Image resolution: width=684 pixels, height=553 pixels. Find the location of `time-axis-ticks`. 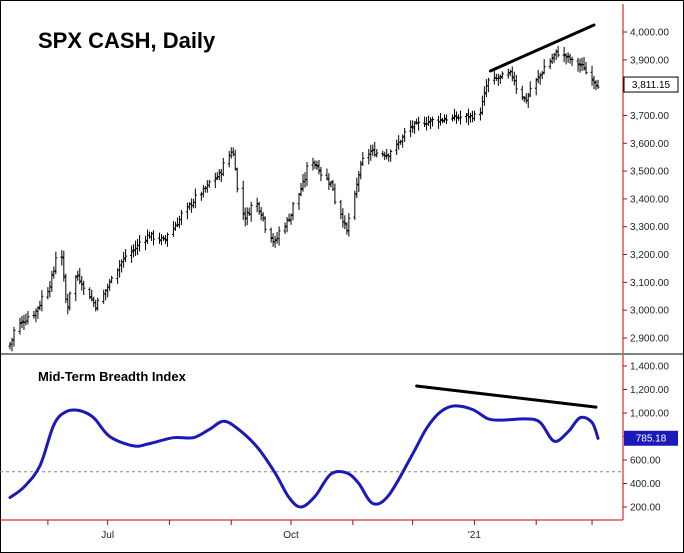

time-axis-ticks is located at coordinates (320, 522).